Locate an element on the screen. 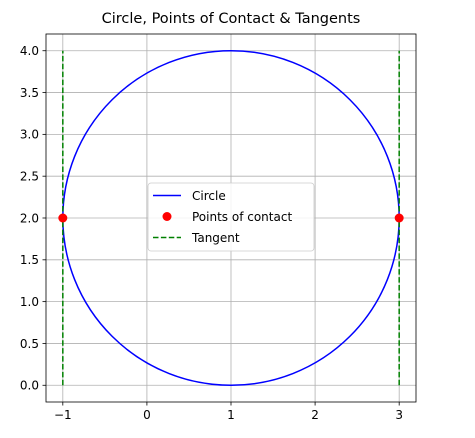  legend-label: Points of contact is located at coordinates (242, 217).